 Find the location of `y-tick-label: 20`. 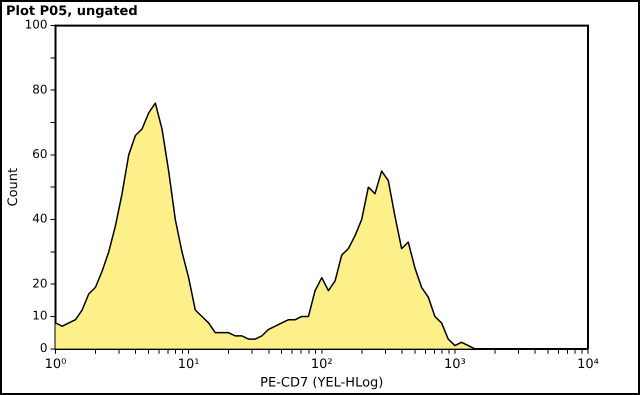

y-tick-label: 20 is located at coordinates (40, 283).